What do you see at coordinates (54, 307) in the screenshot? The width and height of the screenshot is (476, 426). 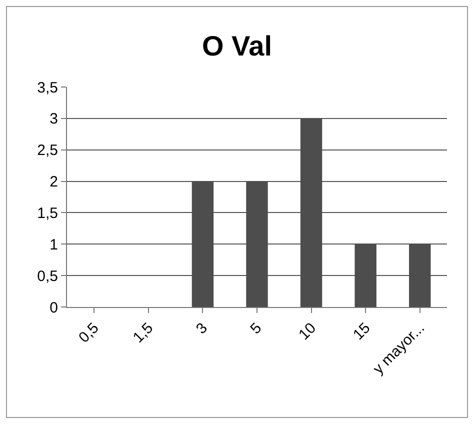 I see `y-tick-label: 0` at bounding box center [54, 307].